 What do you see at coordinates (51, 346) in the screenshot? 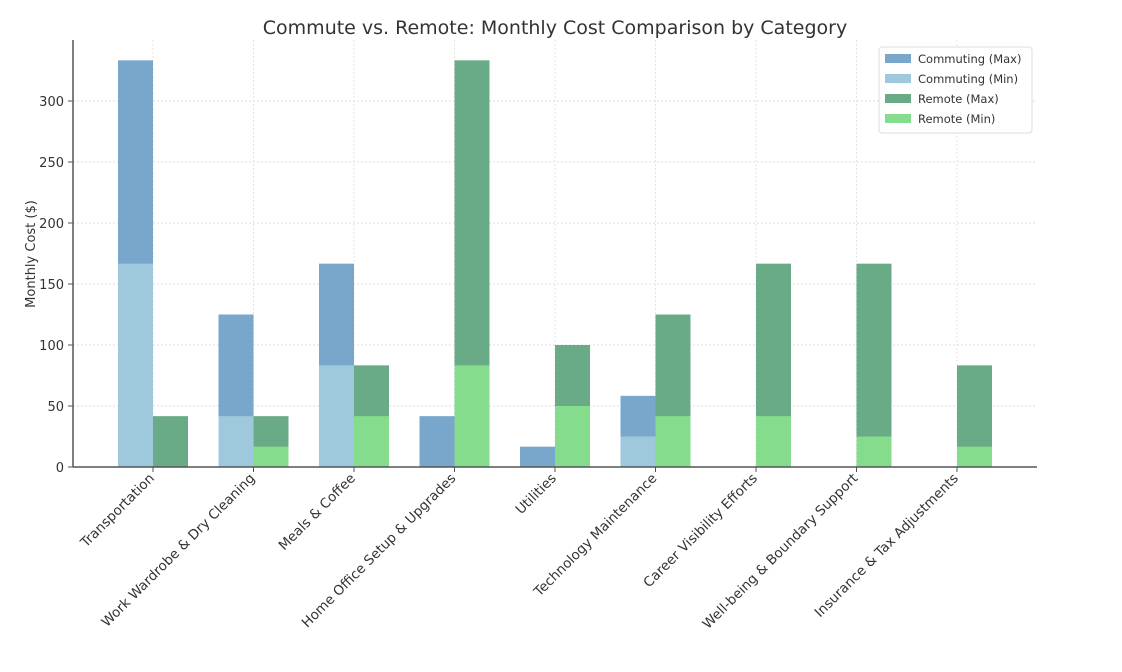
I see `y-tick-label: 100` at bounding box center [51, 346].